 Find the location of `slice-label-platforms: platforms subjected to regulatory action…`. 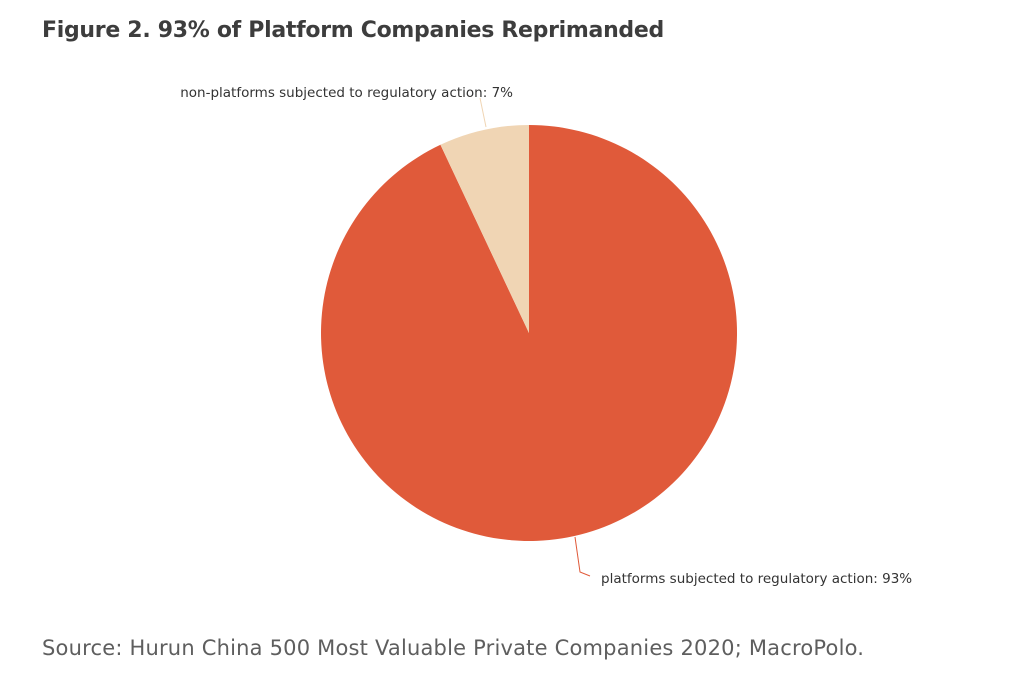

slice-label-platforms: platforms subjected to regulatory action… is located at coordinates (756, 579).